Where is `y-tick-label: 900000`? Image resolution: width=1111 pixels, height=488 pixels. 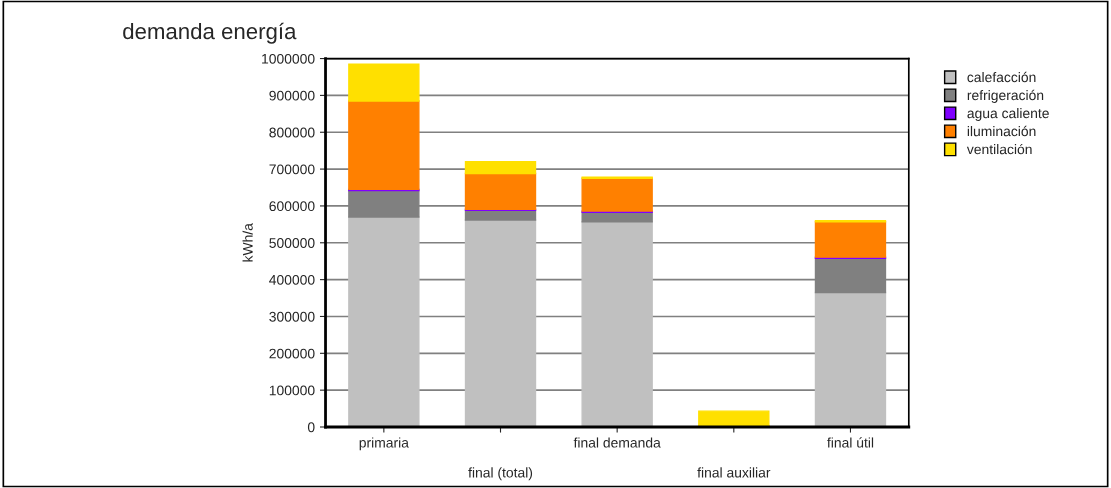 y-tick-label: 900000 is located at coordinates (292, 95).